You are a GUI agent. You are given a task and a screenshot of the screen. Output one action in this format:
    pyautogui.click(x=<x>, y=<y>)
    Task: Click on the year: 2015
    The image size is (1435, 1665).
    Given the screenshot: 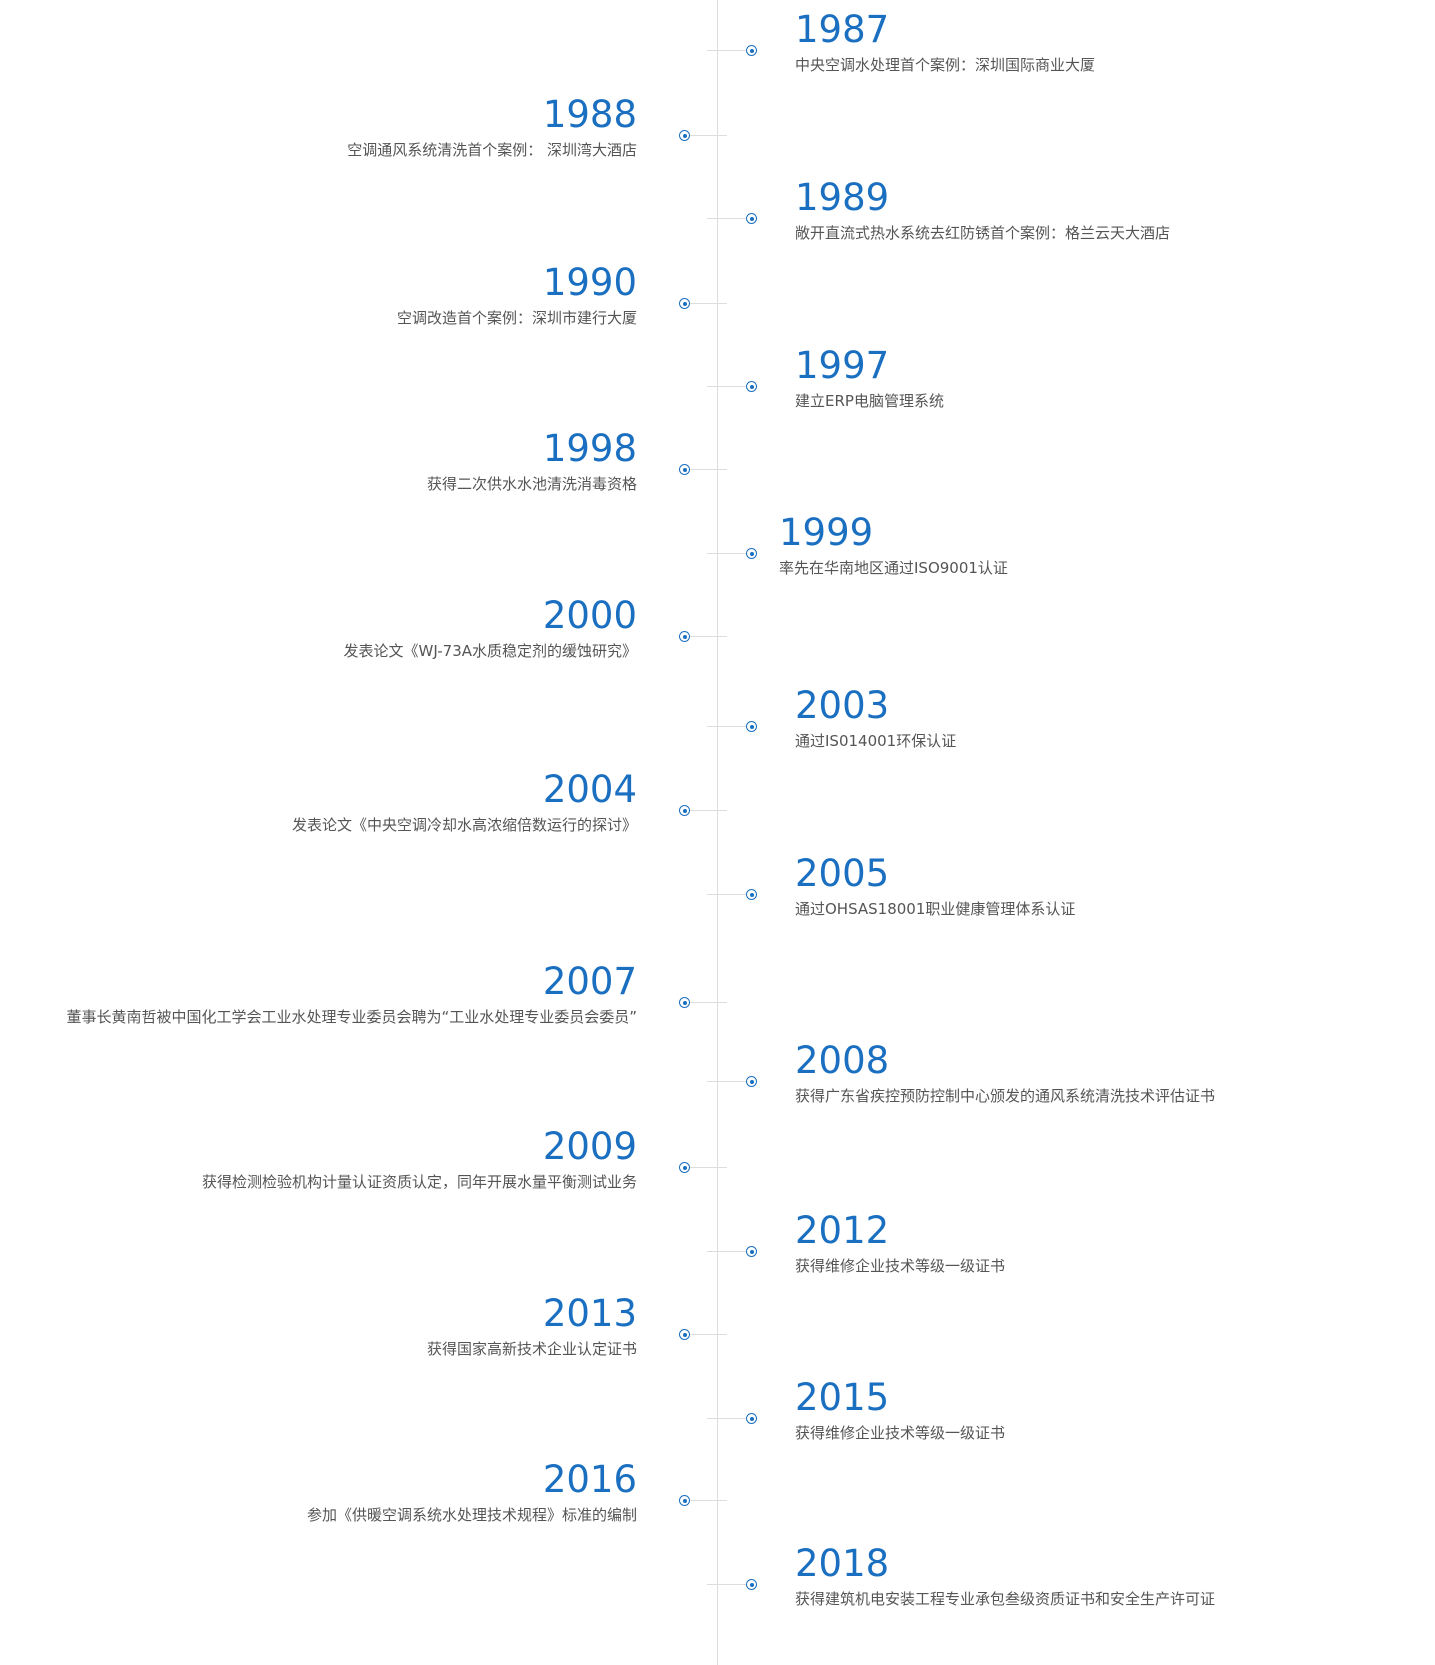 What is the action you would take?
    pyautogui.click(x=842, y=1397)
    